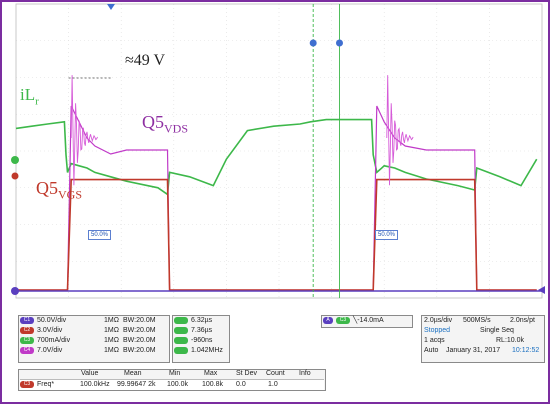 This screenshot has width=550, height=404. I want to click on header-info: Info, so click(305, 373).